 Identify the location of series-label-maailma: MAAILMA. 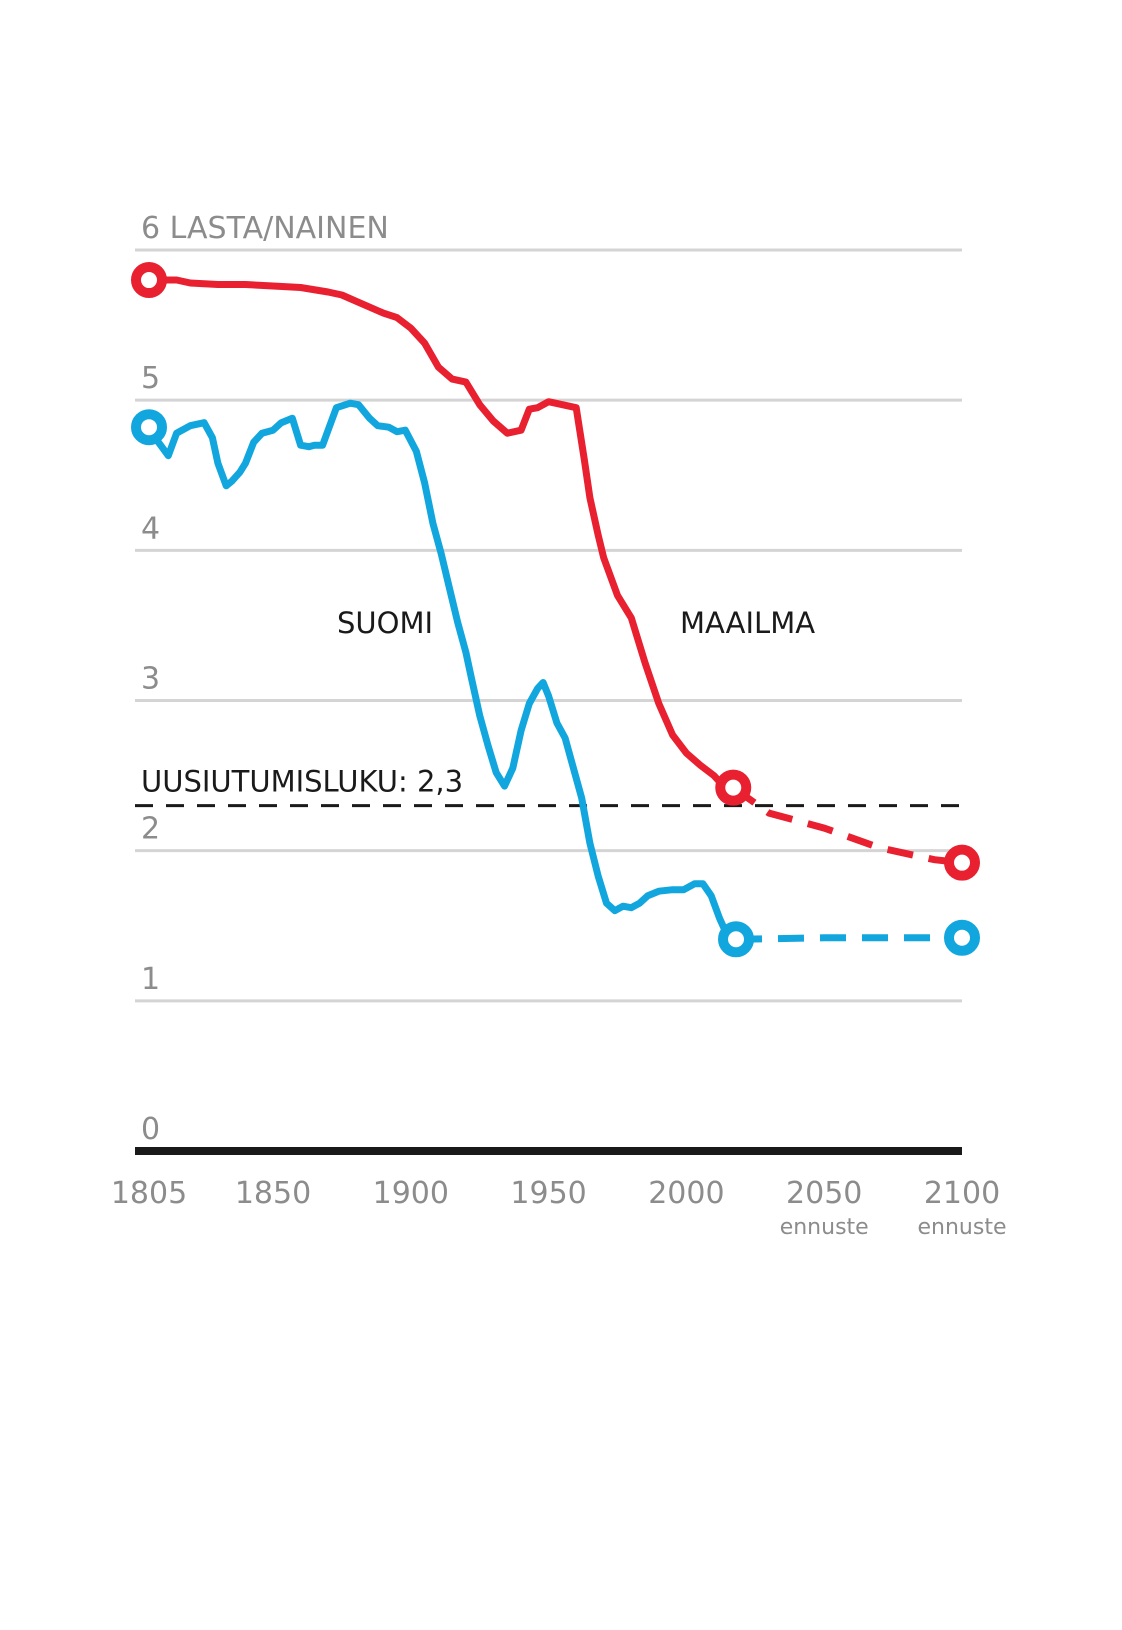
(747, 623).